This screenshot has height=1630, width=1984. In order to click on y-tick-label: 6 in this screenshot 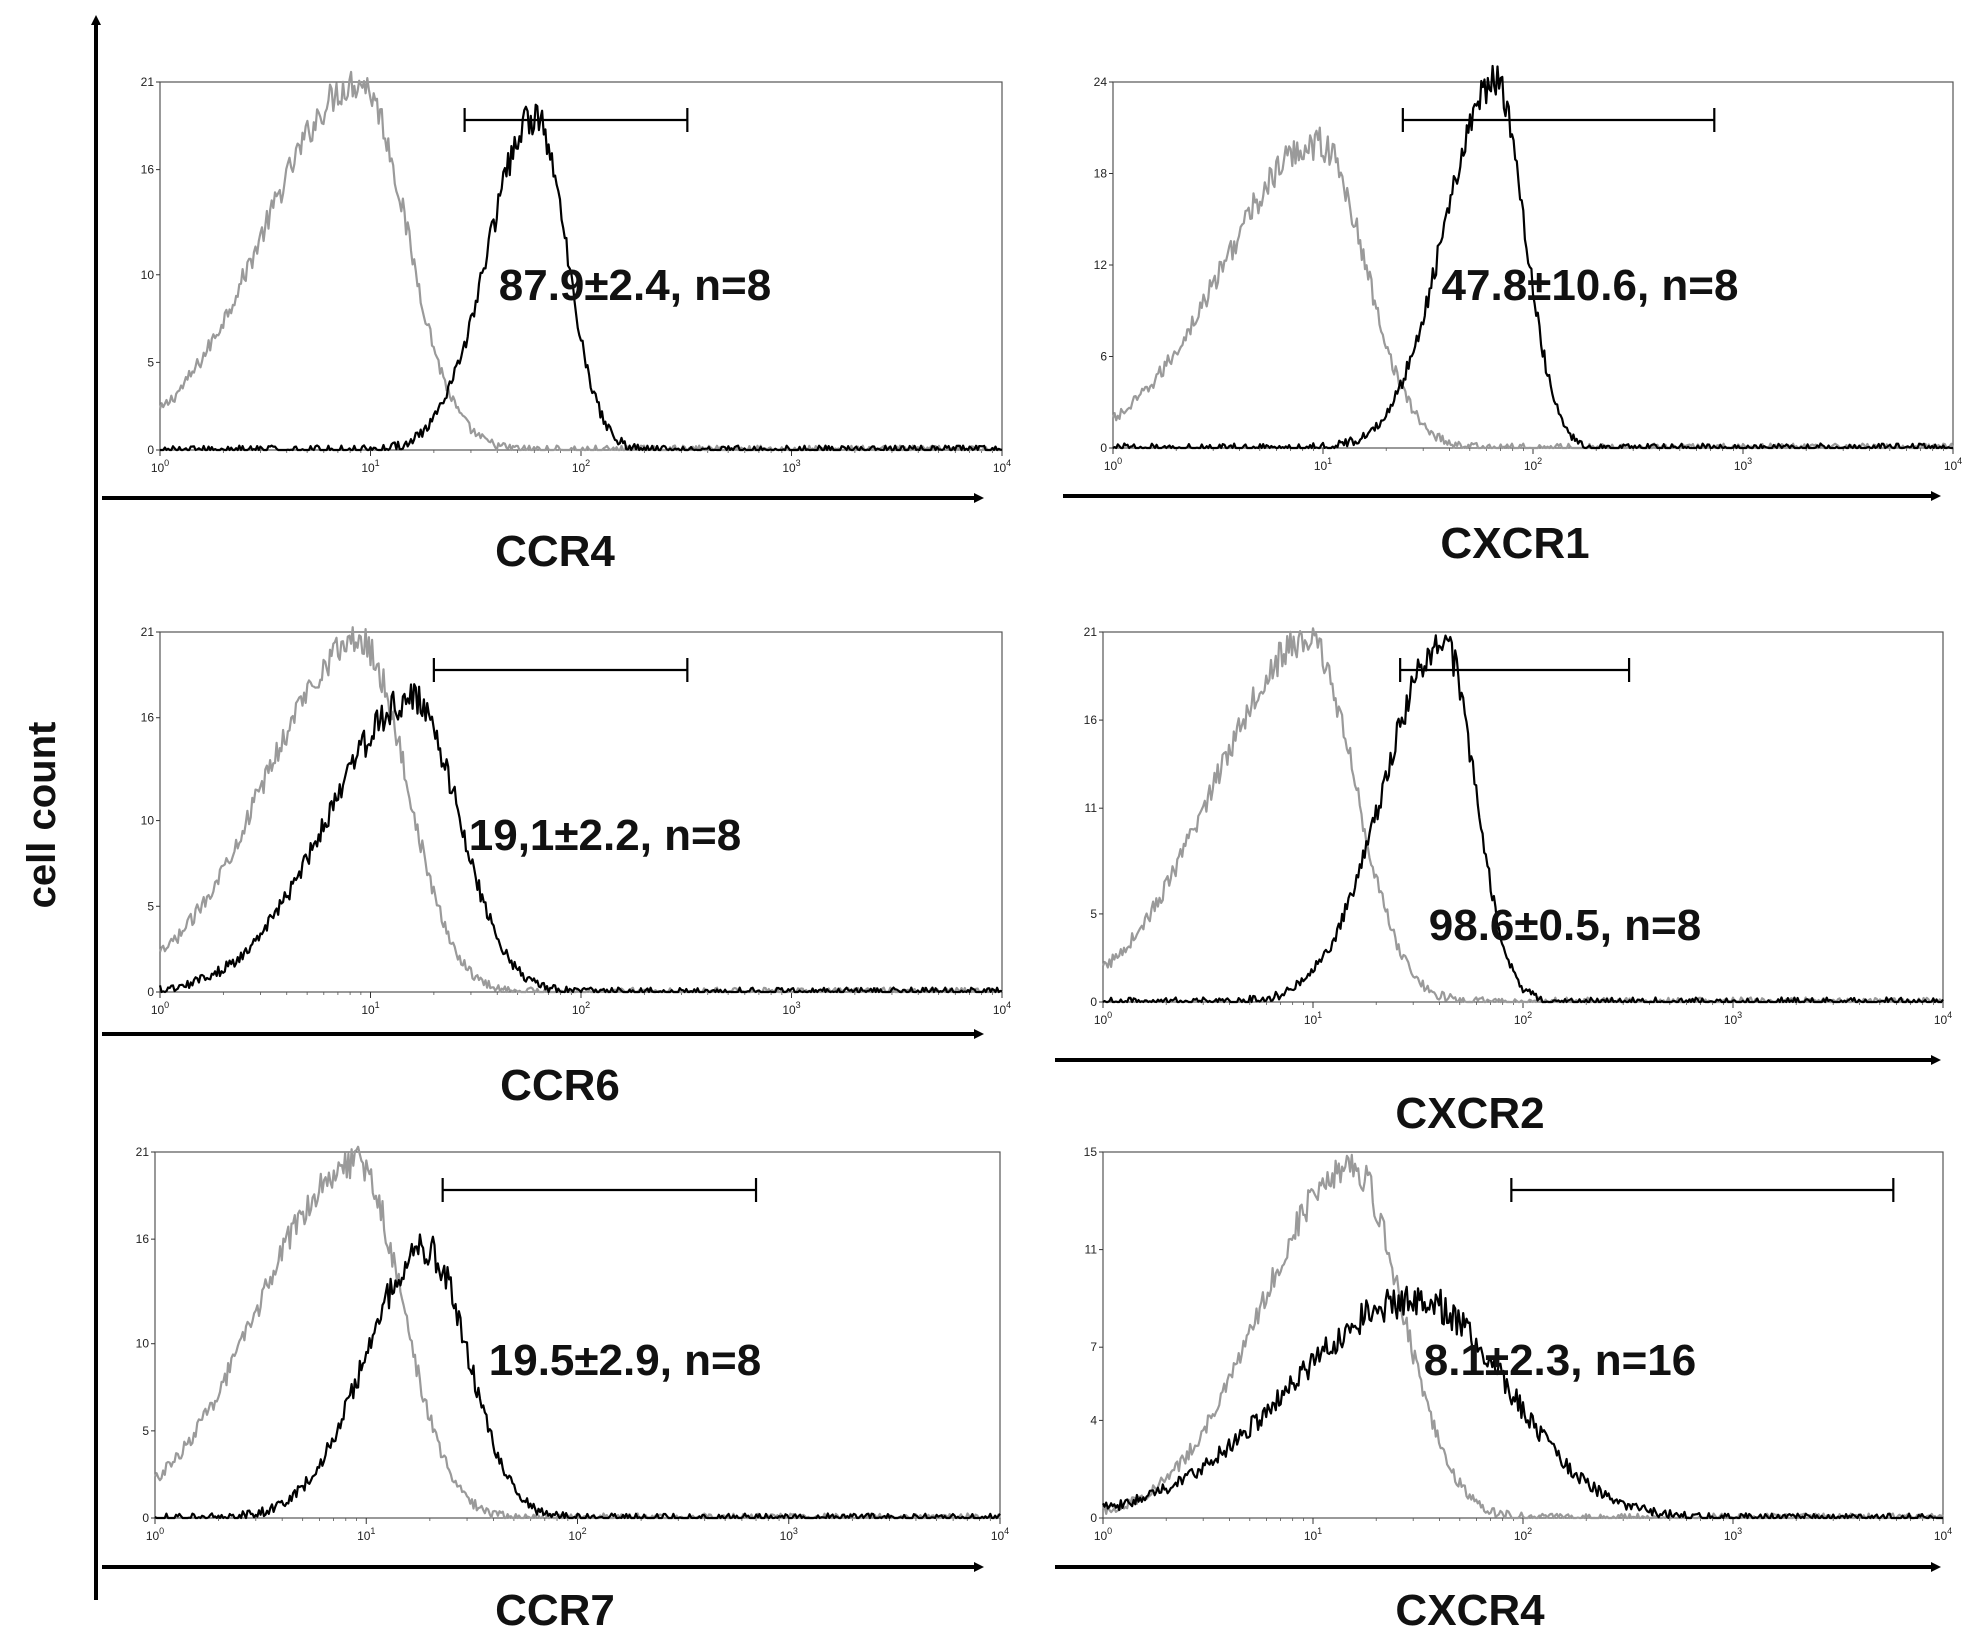, I will do `click(1103, 357)`.